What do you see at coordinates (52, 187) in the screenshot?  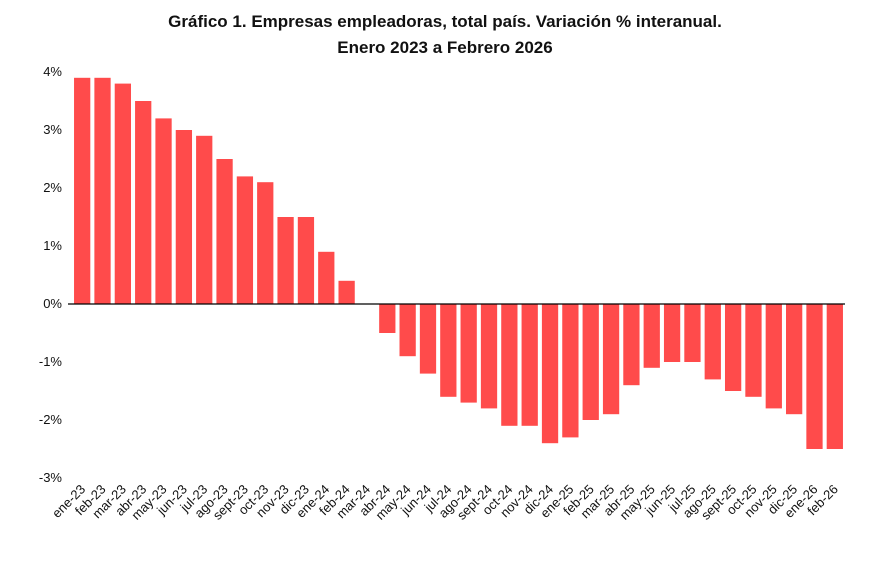 I see `y-tick-label: 2%` at bounding box center [52, 187].